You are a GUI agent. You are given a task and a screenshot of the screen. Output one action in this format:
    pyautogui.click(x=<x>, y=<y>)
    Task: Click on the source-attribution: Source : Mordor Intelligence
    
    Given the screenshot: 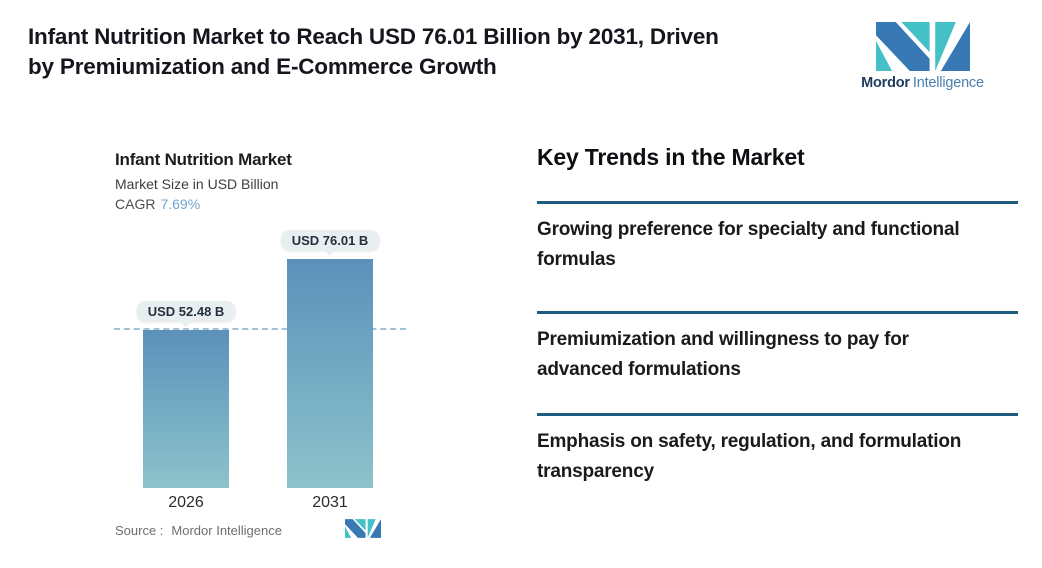 What is the action you would take?
    pyautogui.click(x=198, y=530)
    